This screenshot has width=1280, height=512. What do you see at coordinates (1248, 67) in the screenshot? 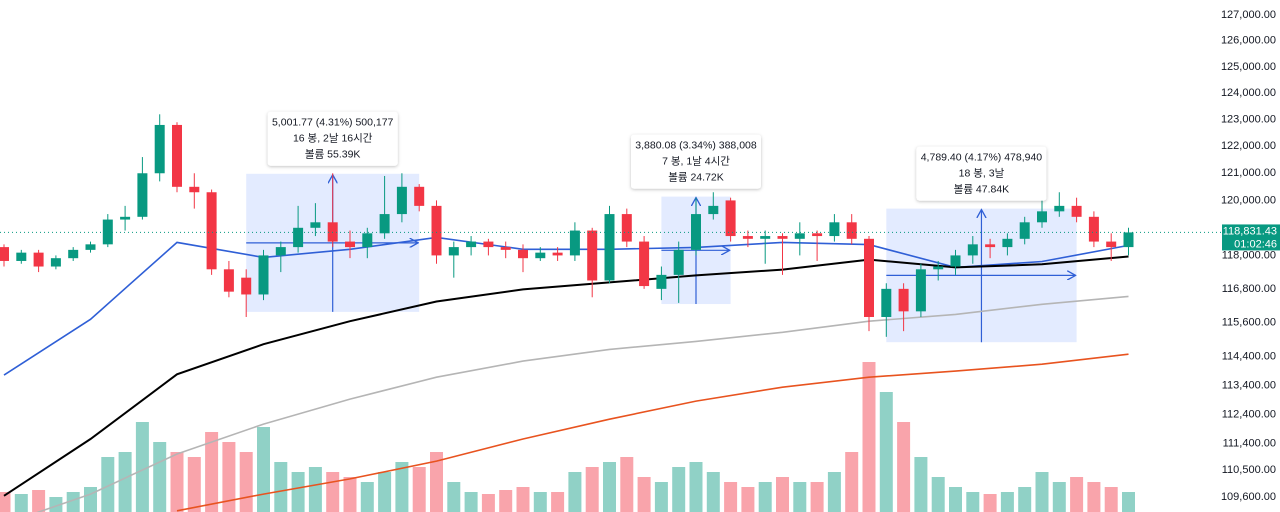
I see `y-tick-label: 125,000.00` at bounding box center [1248, 67].